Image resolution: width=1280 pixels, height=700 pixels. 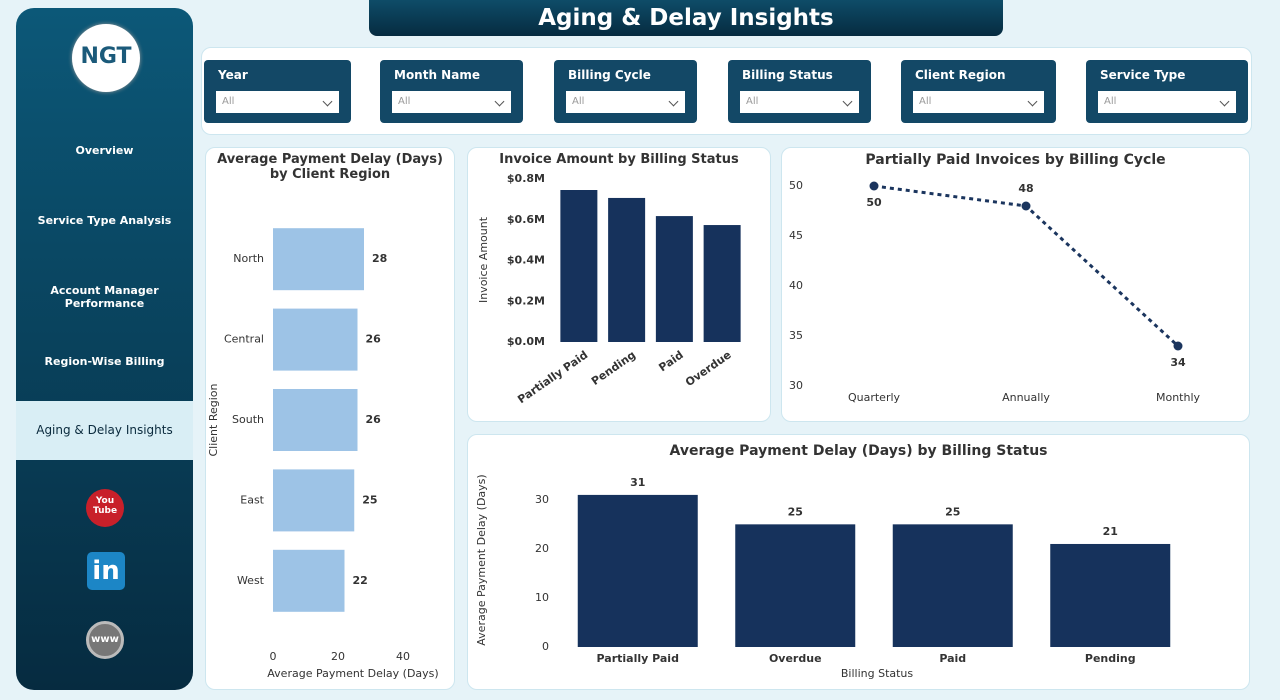 I want to click on filter: Billing Status All, so click(x=799, y=91).